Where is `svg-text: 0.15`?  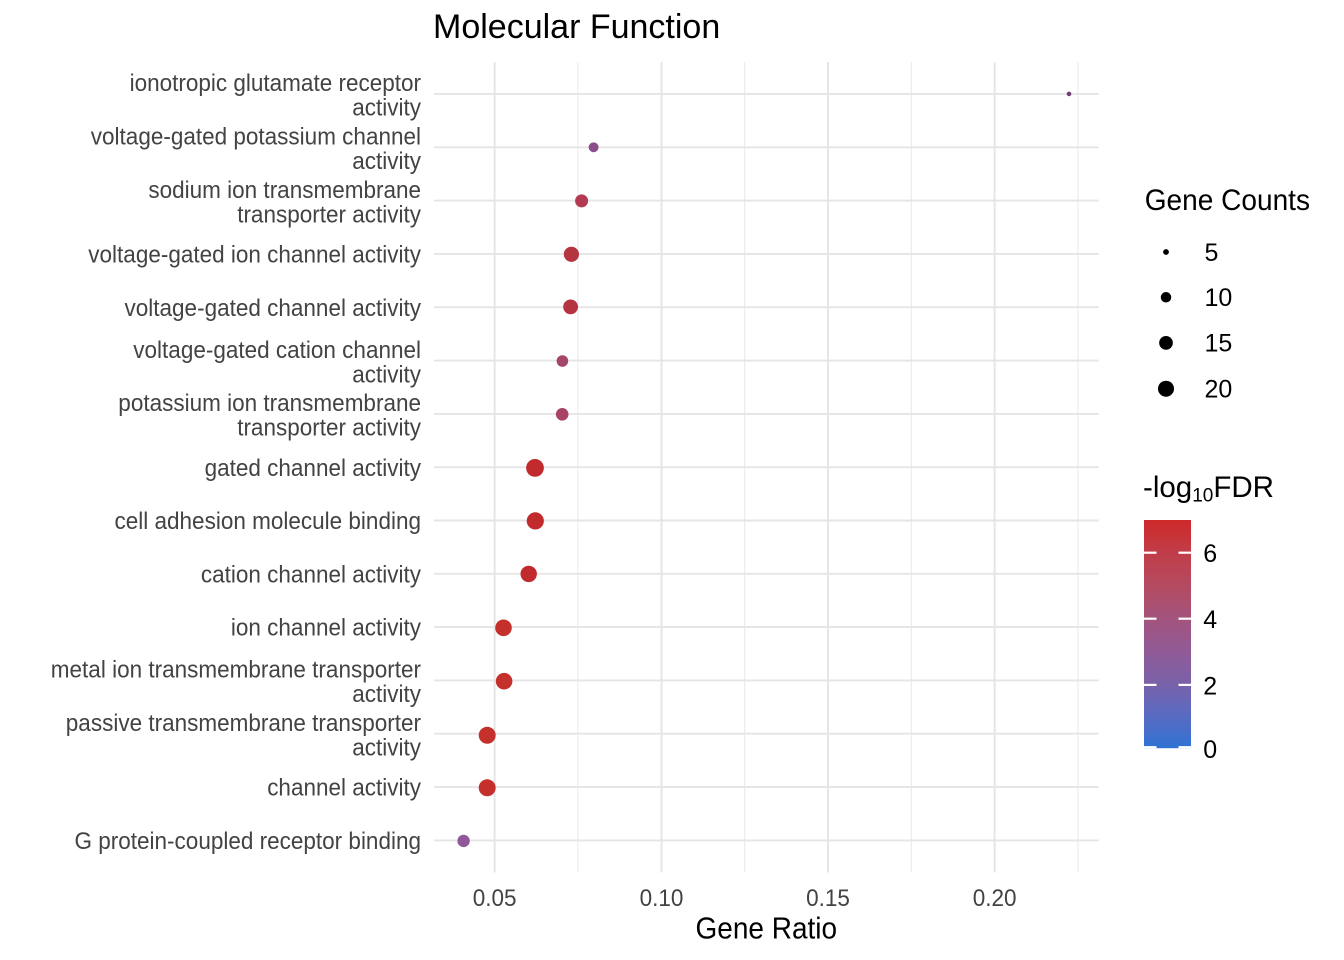 svg-text: 0.15 is located at coordinates (828, 898).